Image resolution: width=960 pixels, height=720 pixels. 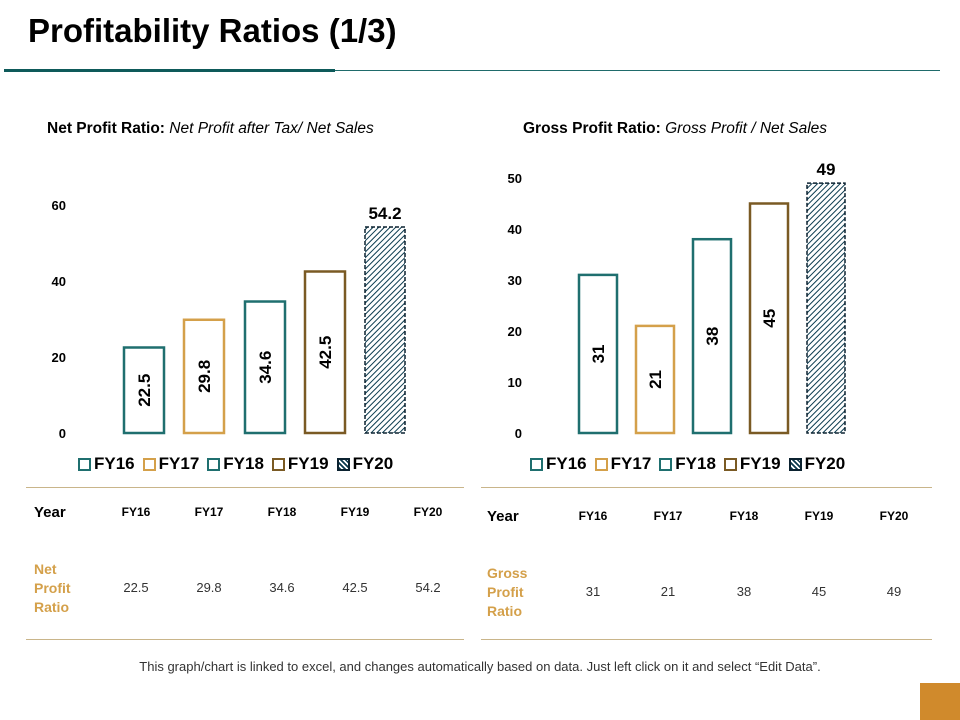 I want to click on table2-header: FY20, so click(x=894, y=516).